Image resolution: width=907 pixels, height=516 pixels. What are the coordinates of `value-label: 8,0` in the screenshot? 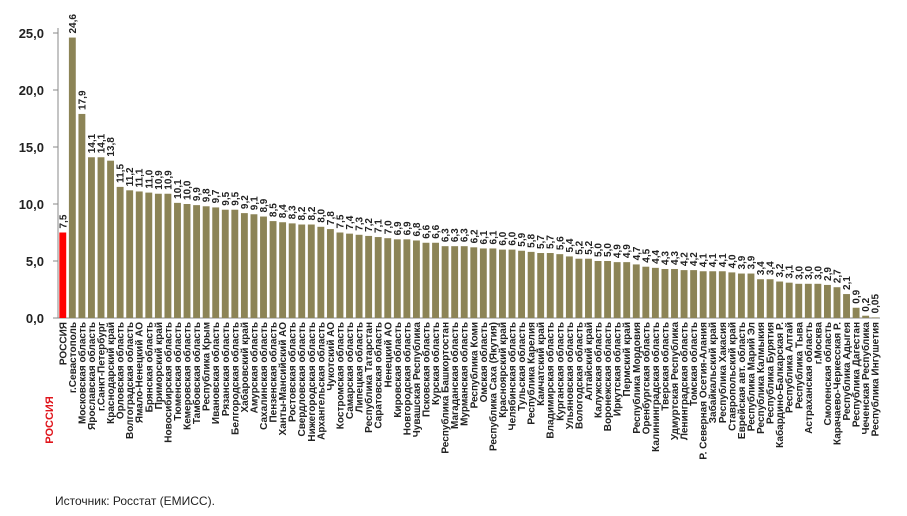 It's located at (321, 215).